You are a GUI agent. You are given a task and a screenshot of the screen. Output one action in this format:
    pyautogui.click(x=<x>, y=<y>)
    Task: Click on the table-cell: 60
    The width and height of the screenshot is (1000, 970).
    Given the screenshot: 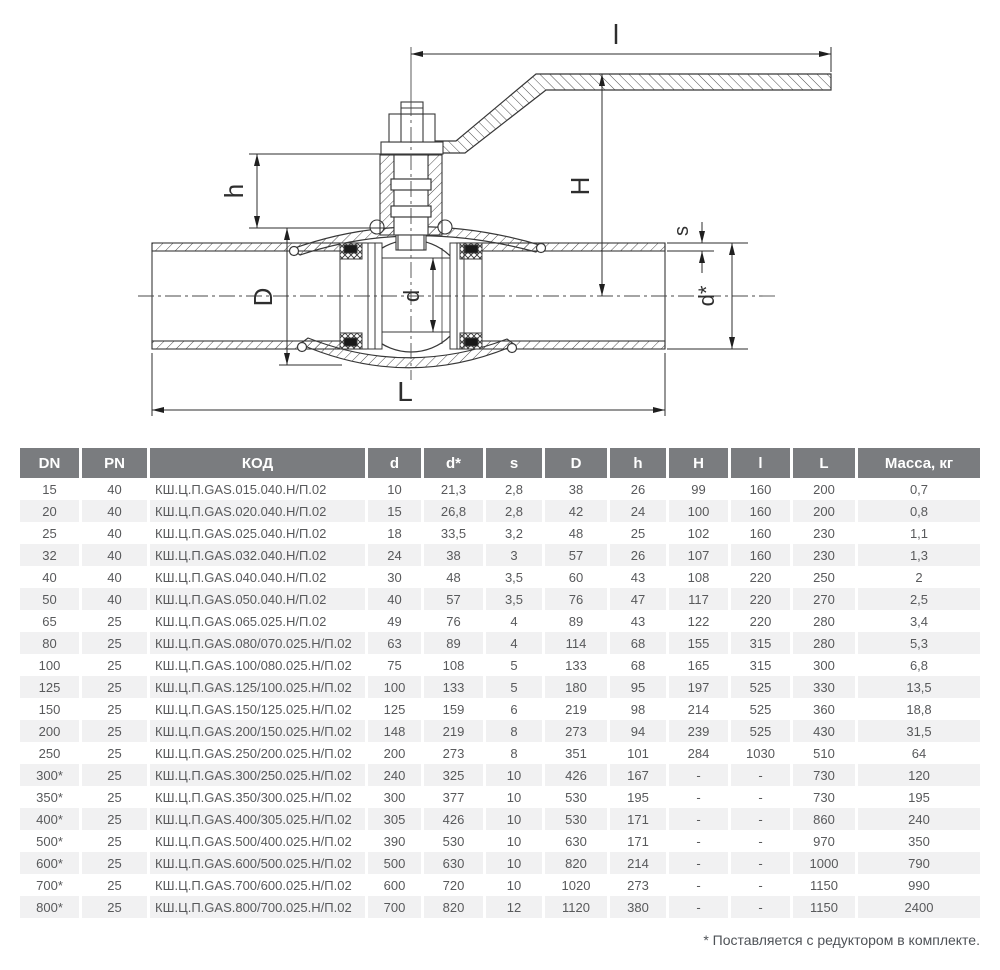 What is the action you would take?
    pyautogui.click(x=574, y=577)
    